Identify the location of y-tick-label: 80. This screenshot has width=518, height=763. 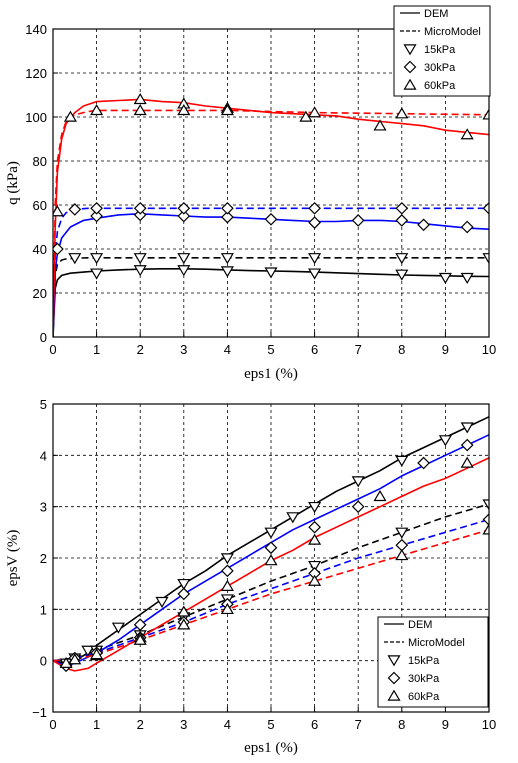
(40, 161).